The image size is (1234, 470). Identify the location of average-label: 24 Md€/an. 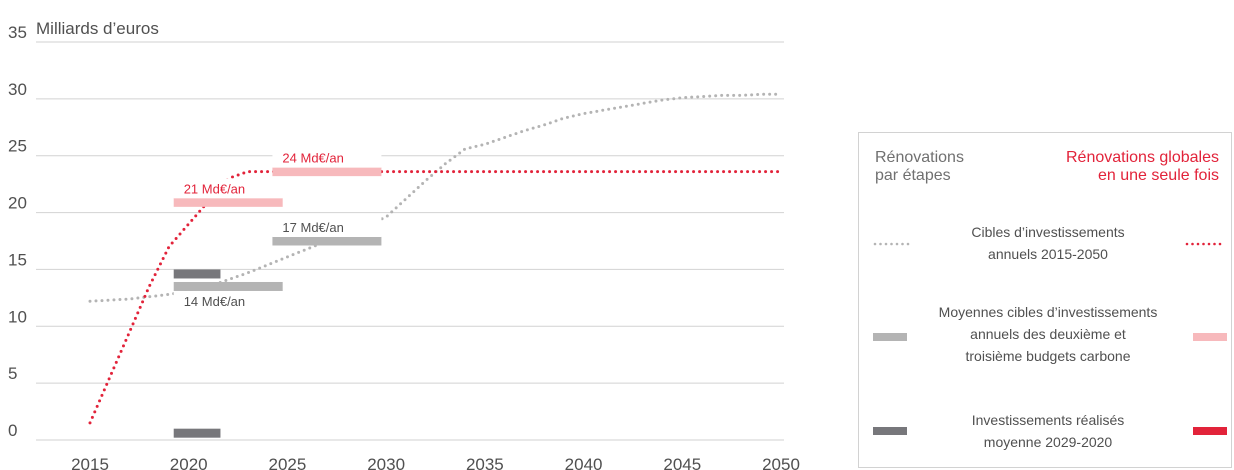
(312, 158).